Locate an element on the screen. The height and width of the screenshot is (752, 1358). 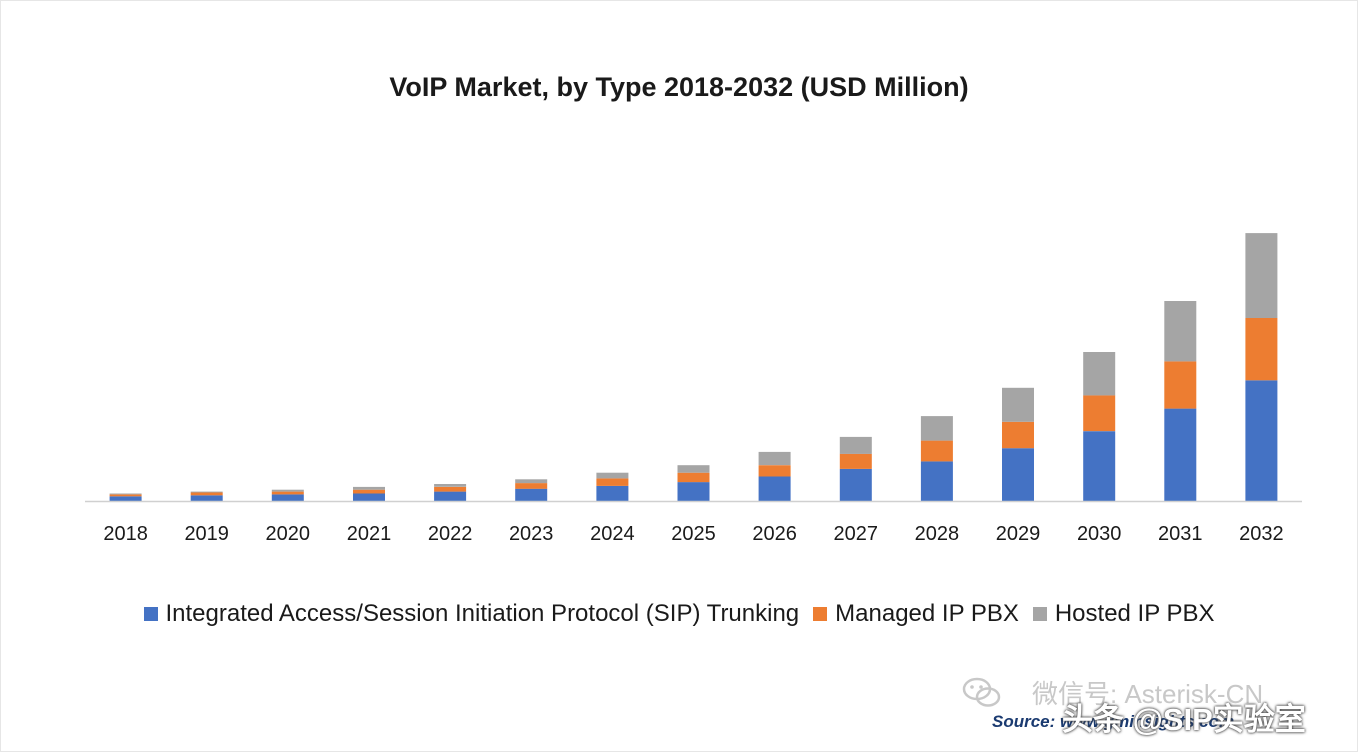
bar-2028-integrated-access-session-initiation-protocol-sip-trunking is located at coordinates (936, 481).